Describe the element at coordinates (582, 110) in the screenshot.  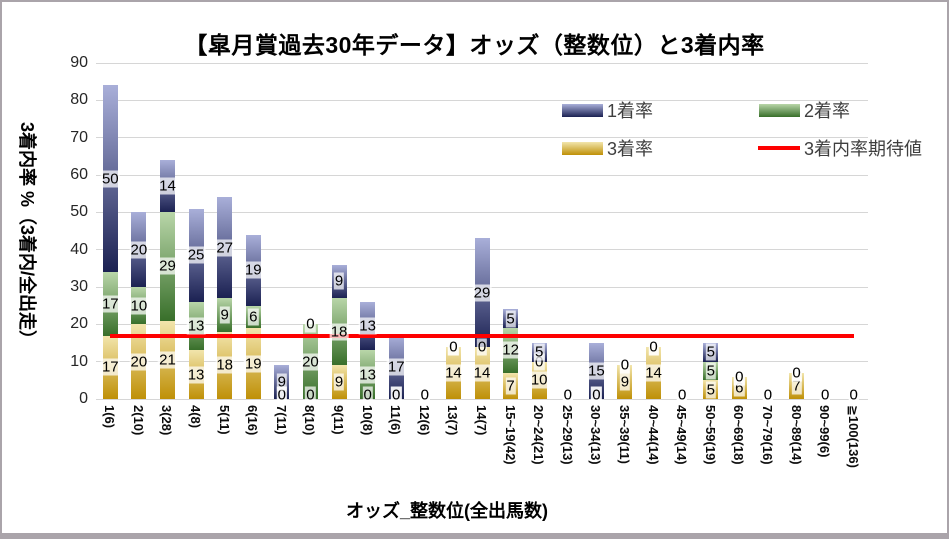
I see `win-rate-swatch-icon` at that location.